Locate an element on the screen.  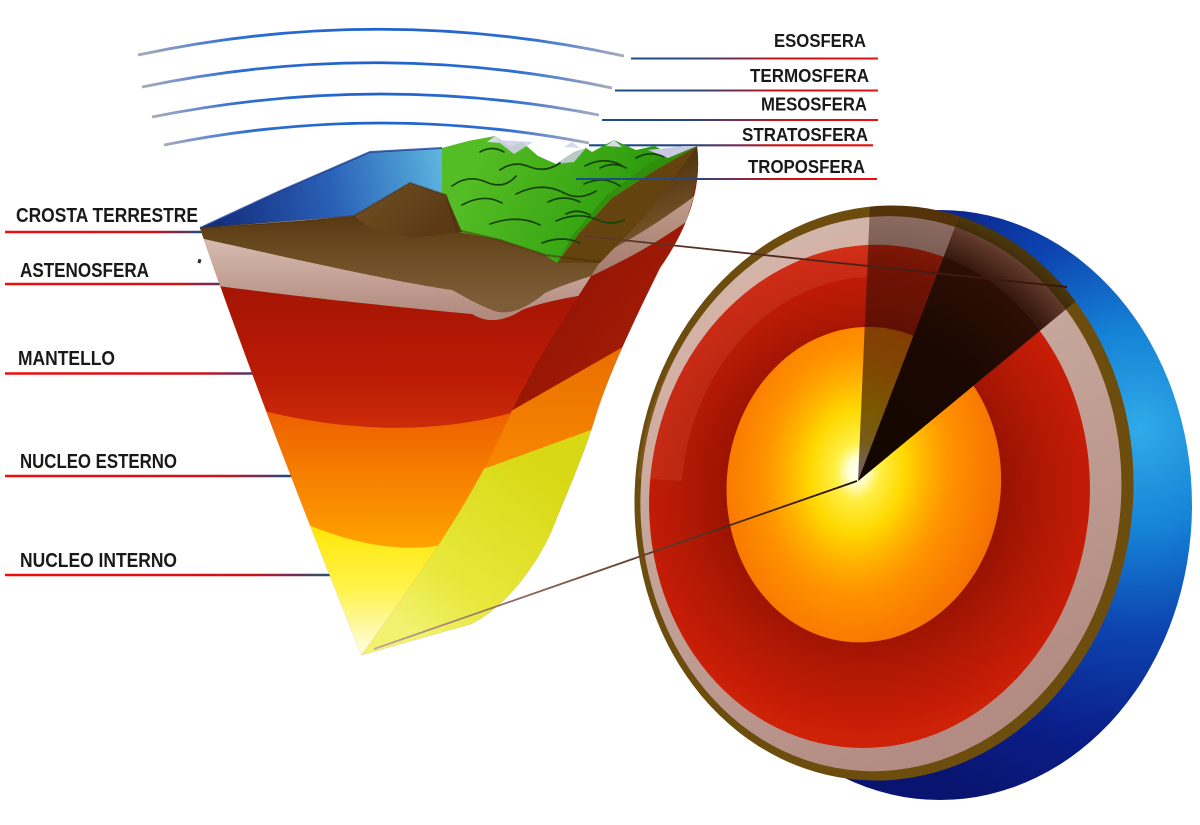
svg-text: MESOSFERA is located at coordinates (814, 104).